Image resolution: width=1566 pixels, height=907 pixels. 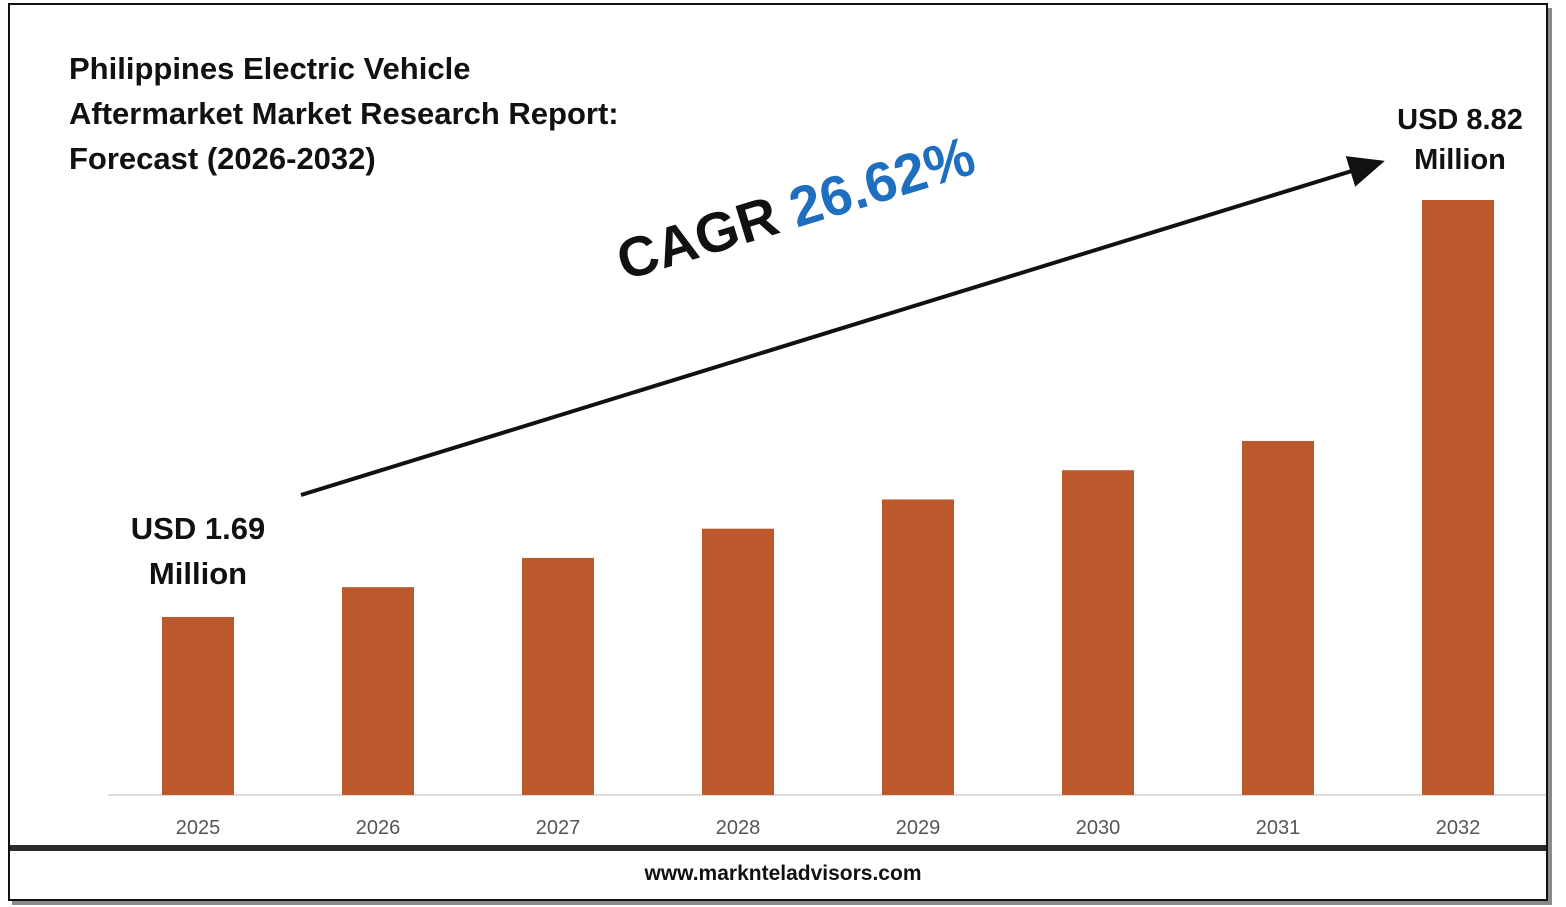 I want to click on x-tick-2030: 2030, so click(x=1098, y=828).